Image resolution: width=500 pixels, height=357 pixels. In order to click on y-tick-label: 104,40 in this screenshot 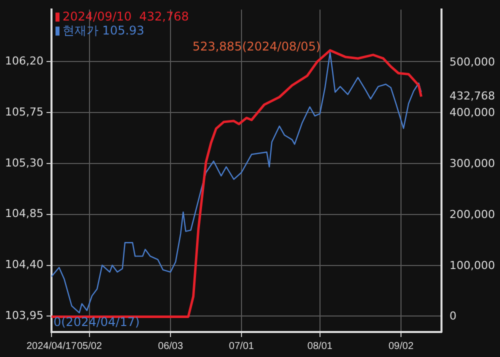, I will do `click(24, 265)`.